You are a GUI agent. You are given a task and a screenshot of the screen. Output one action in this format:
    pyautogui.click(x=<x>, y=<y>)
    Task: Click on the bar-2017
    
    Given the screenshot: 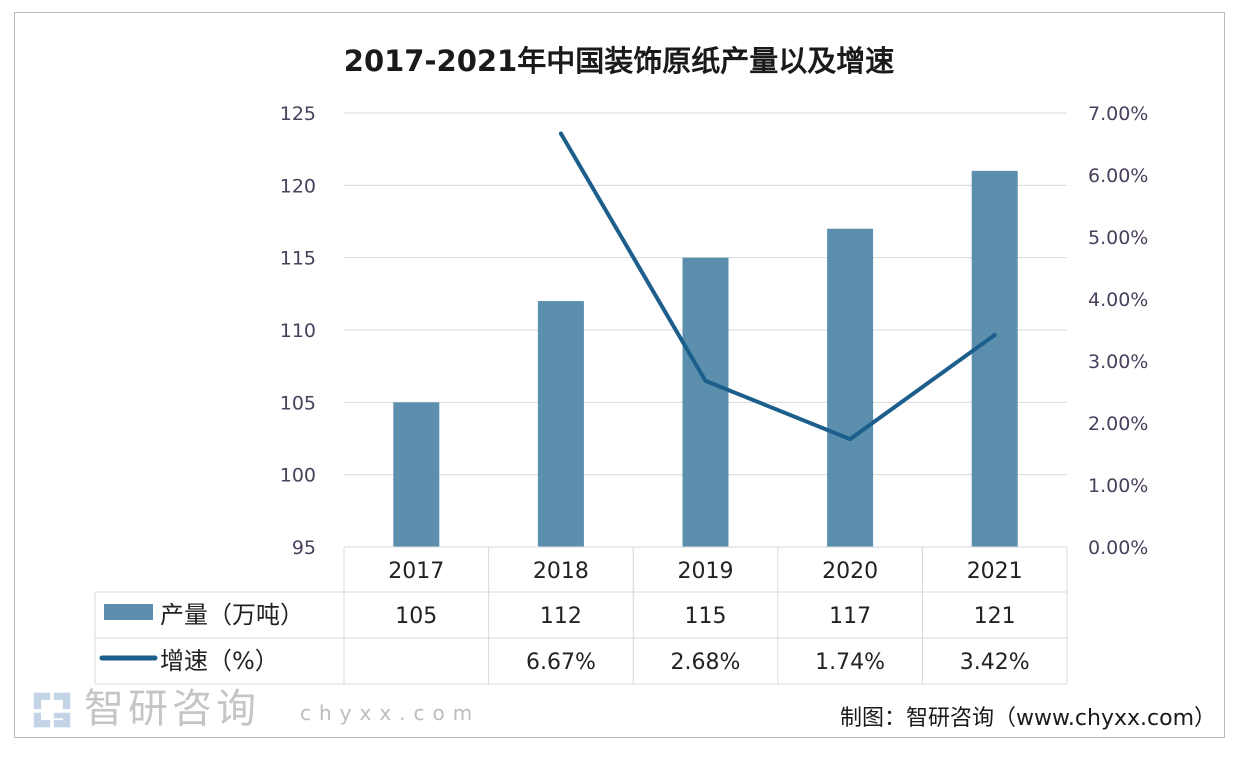 What is the action you would take?
    pyautogui.click(x=416, y=474)
    